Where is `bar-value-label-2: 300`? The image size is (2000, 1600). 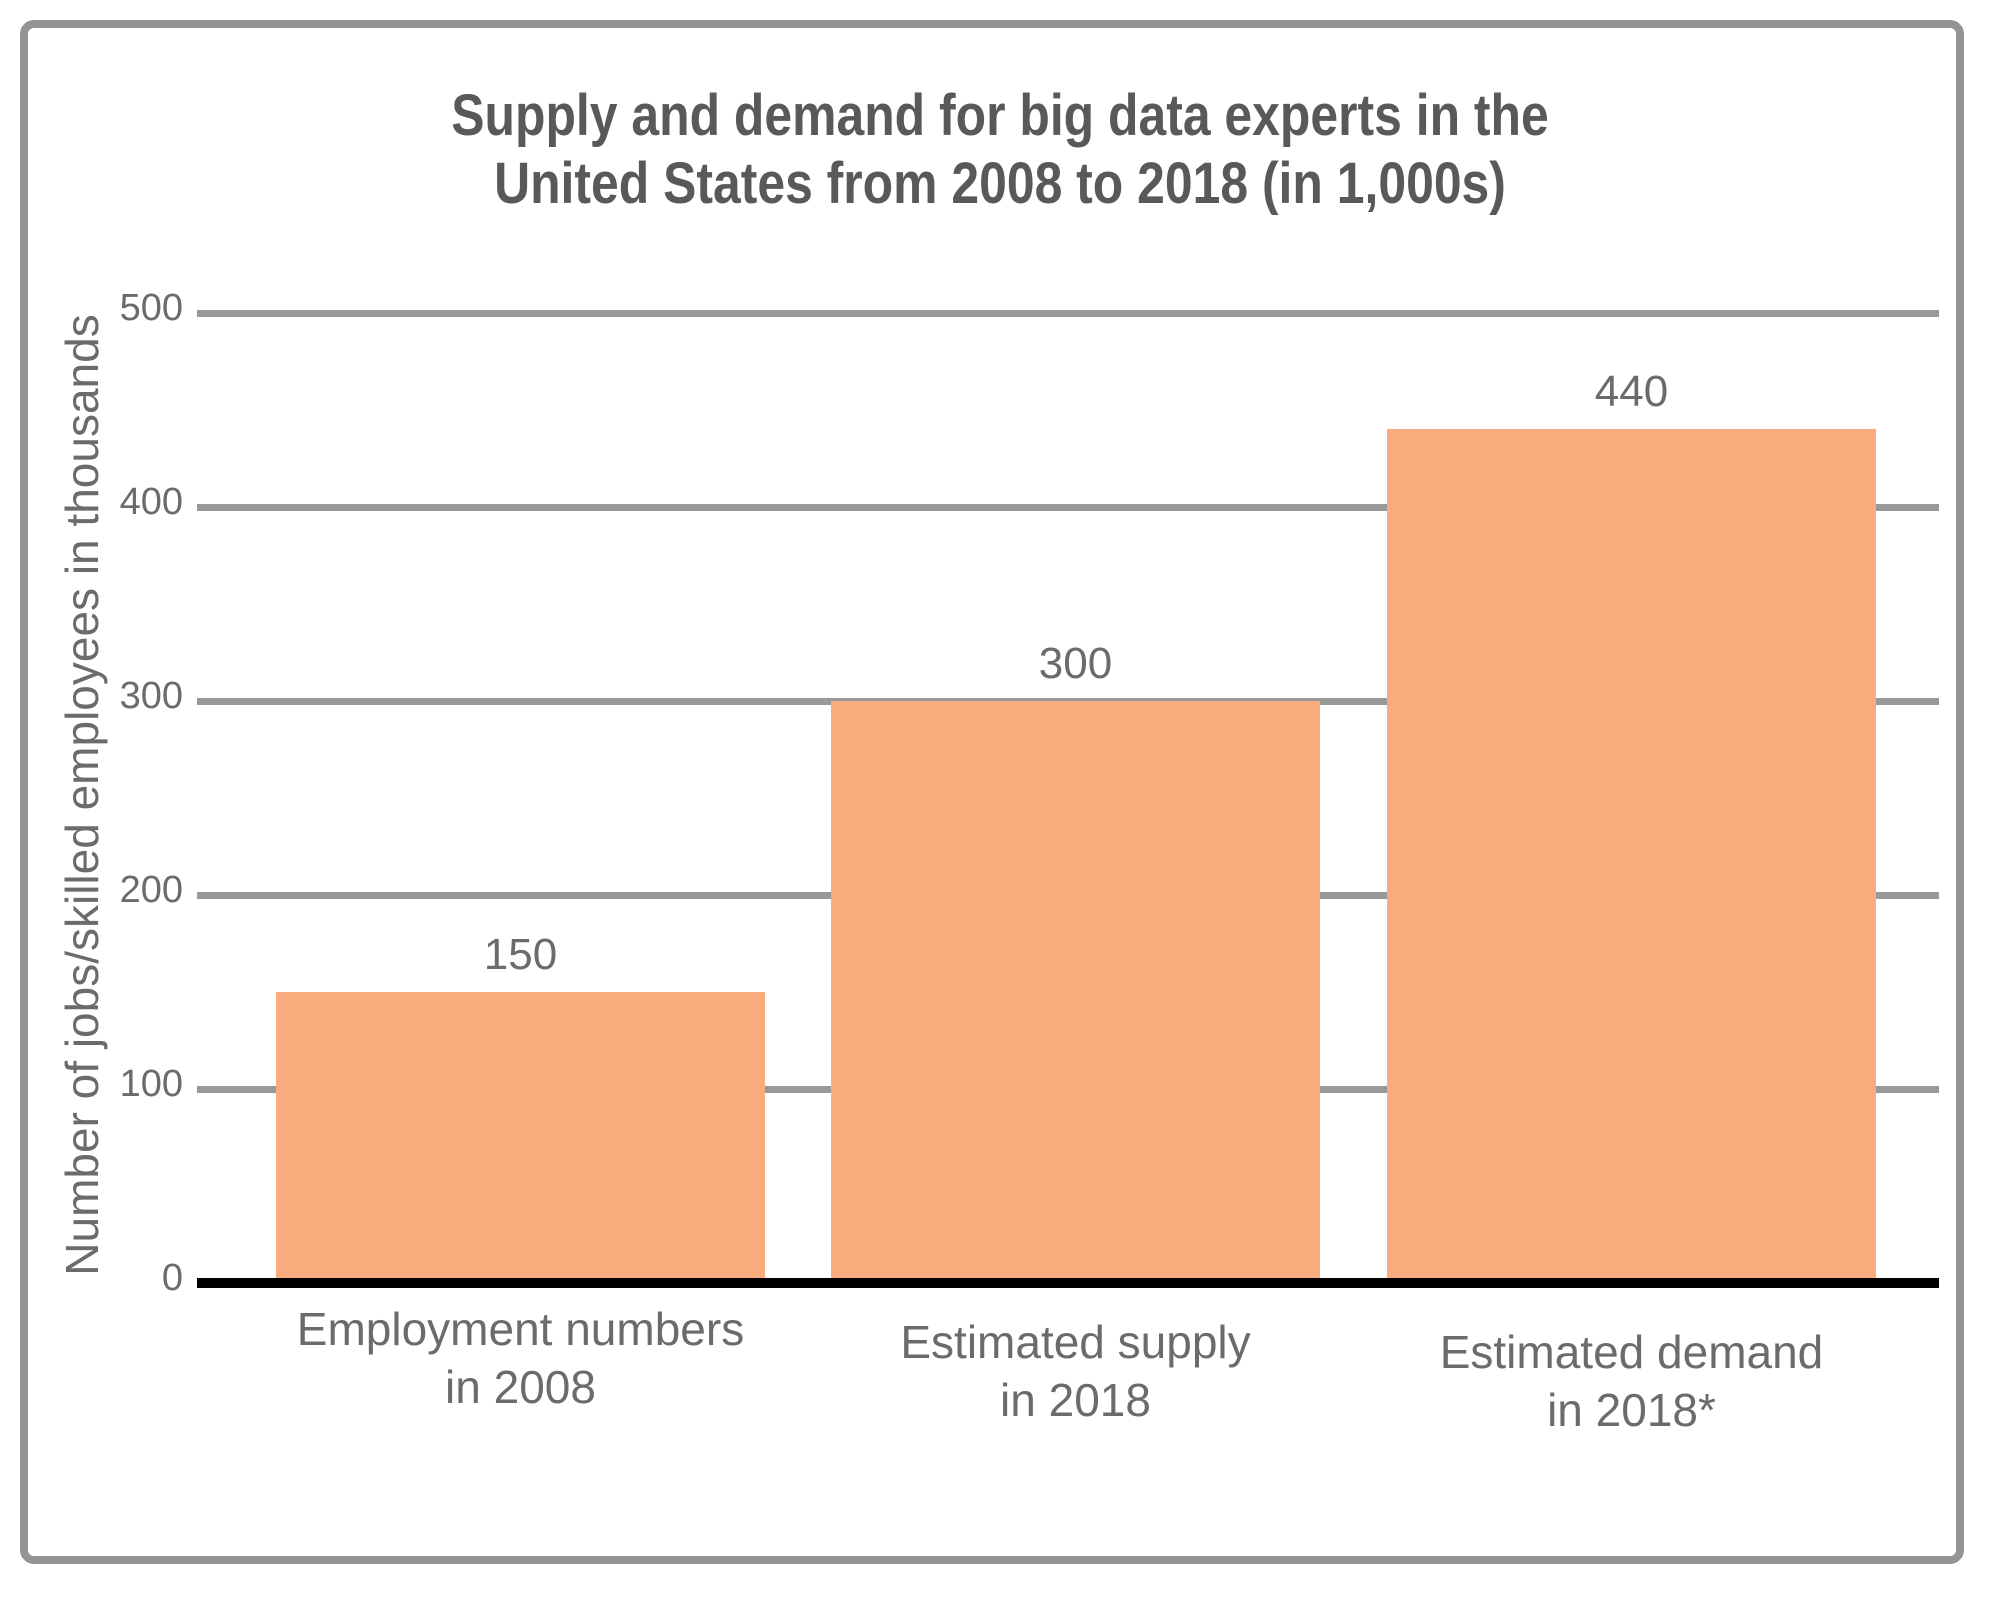
bar-value-label-2: 300 is located at coordinates (1075, 663).